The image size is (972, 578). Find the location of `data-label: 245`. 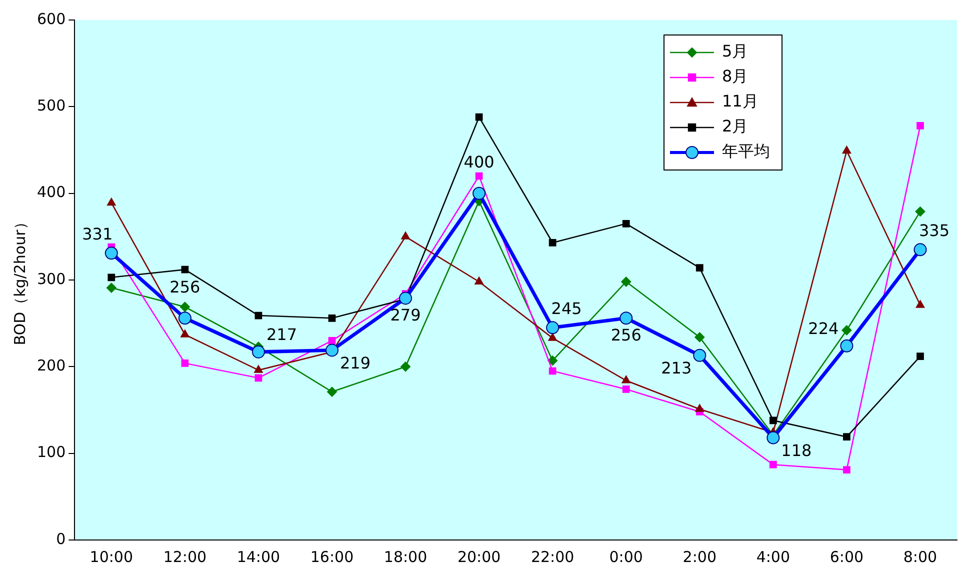

data-label: 245 is located at coordinates (566, 308).